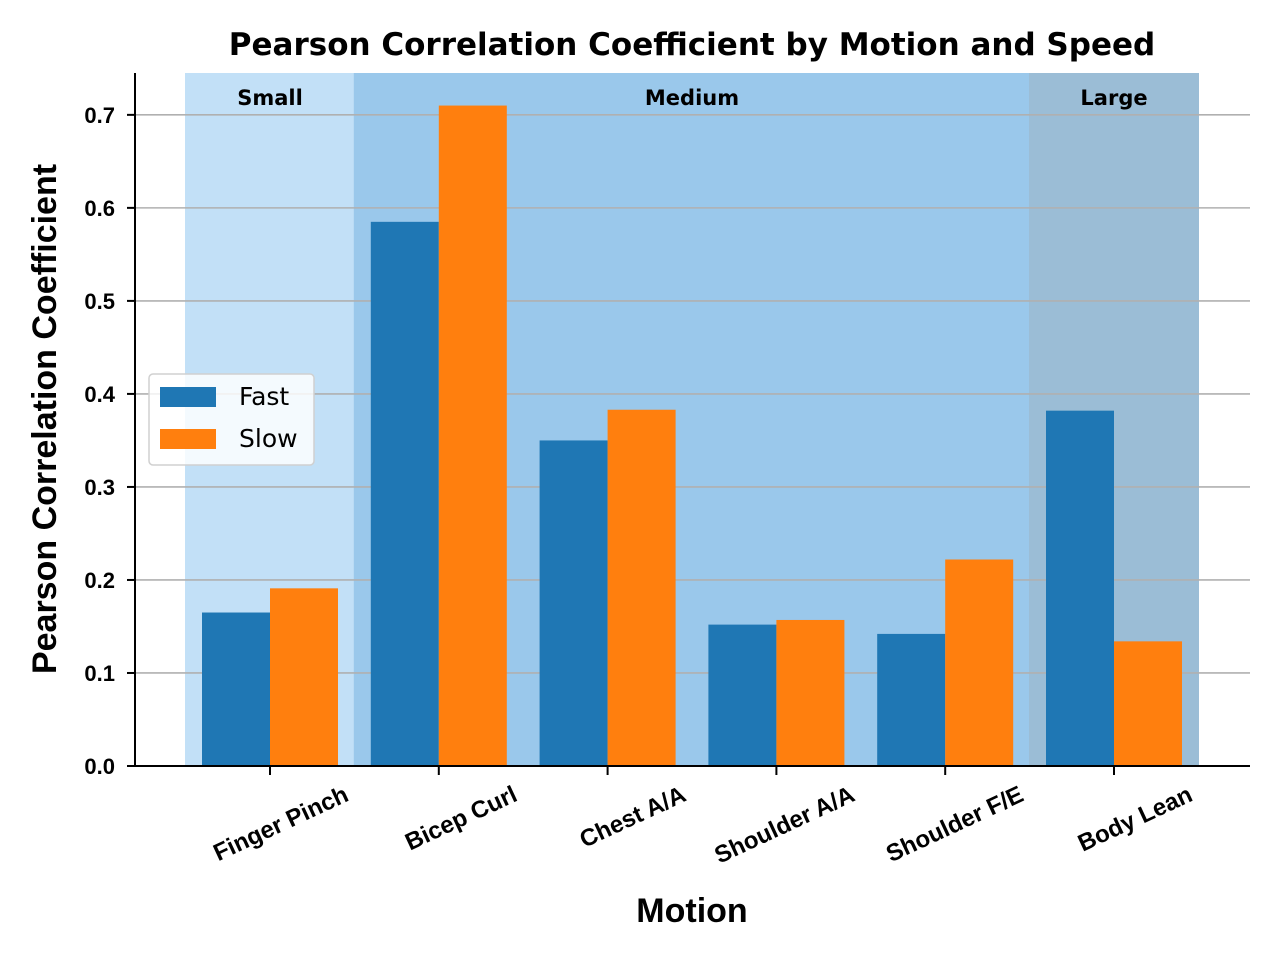 The width and height of the screenshot is (1280, 960). Describe the element at coordinates (99, 301) in the screenshot. I see `y-tick-label: 0.5` at that location.